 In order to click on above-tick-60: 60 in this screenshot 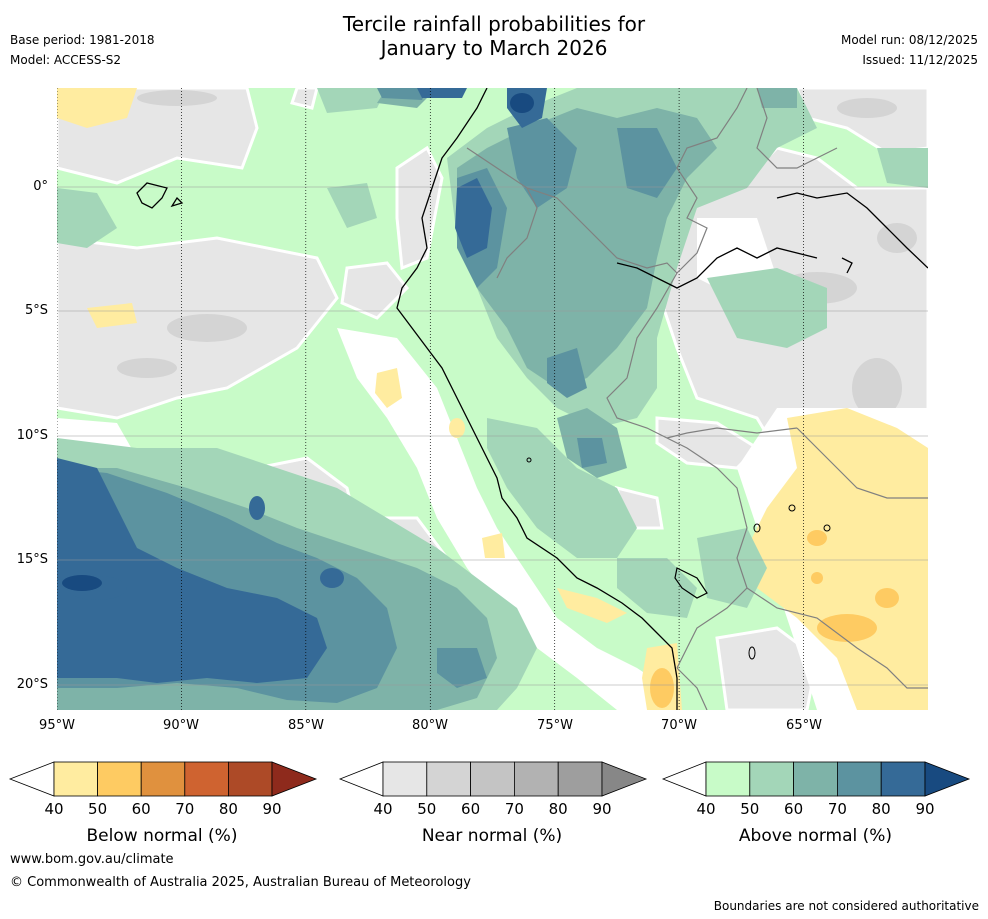, I will do `click(794, 809)`.